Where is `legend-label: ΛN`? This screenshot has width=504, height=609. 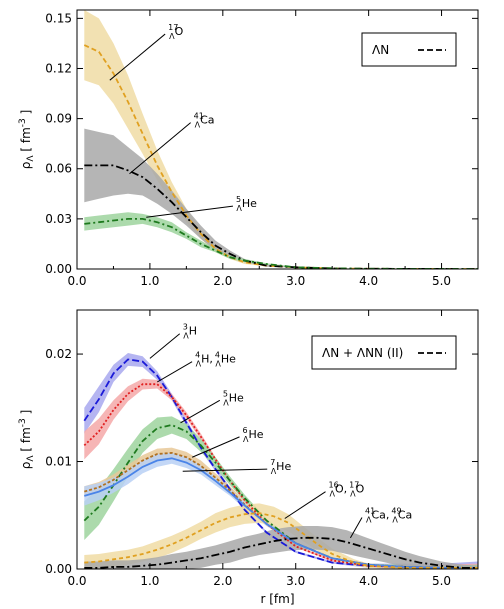
legend-label: ΛN is located at coordinates (380, 50).